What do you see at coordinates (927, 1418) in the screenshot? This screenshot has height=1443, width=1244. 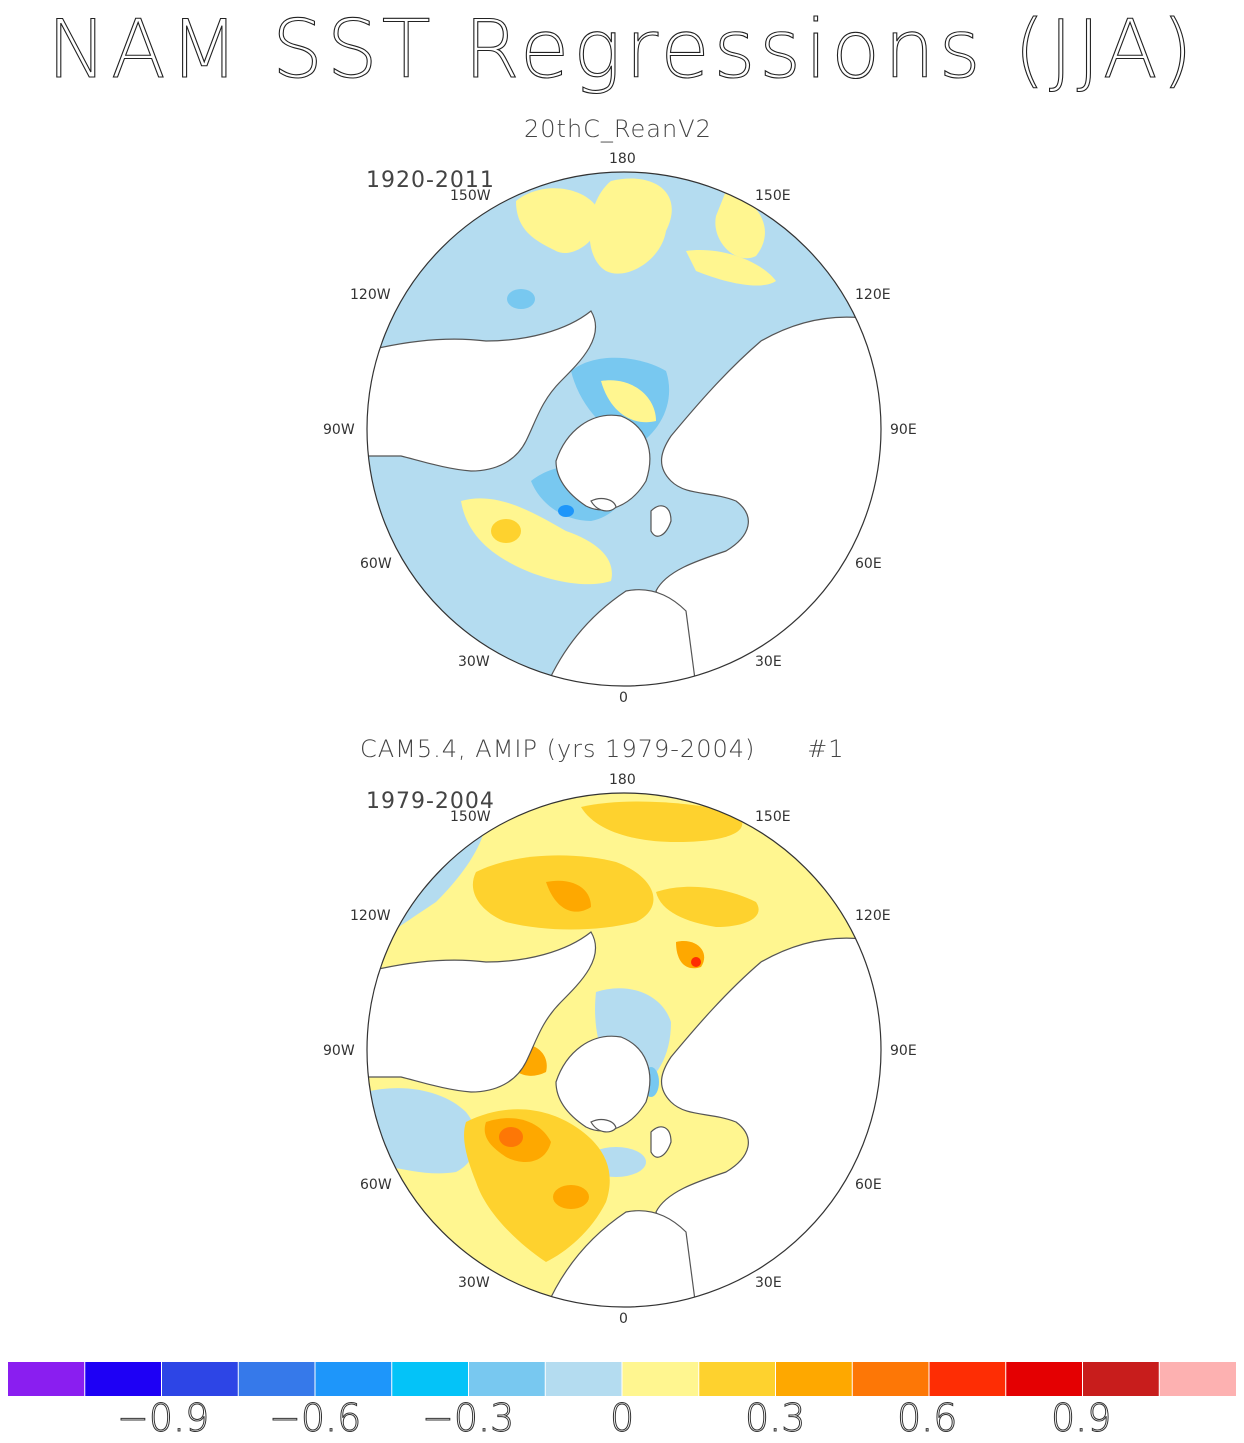 I see `colorbar-label: 0.6` at bounding box center [927, 1418].